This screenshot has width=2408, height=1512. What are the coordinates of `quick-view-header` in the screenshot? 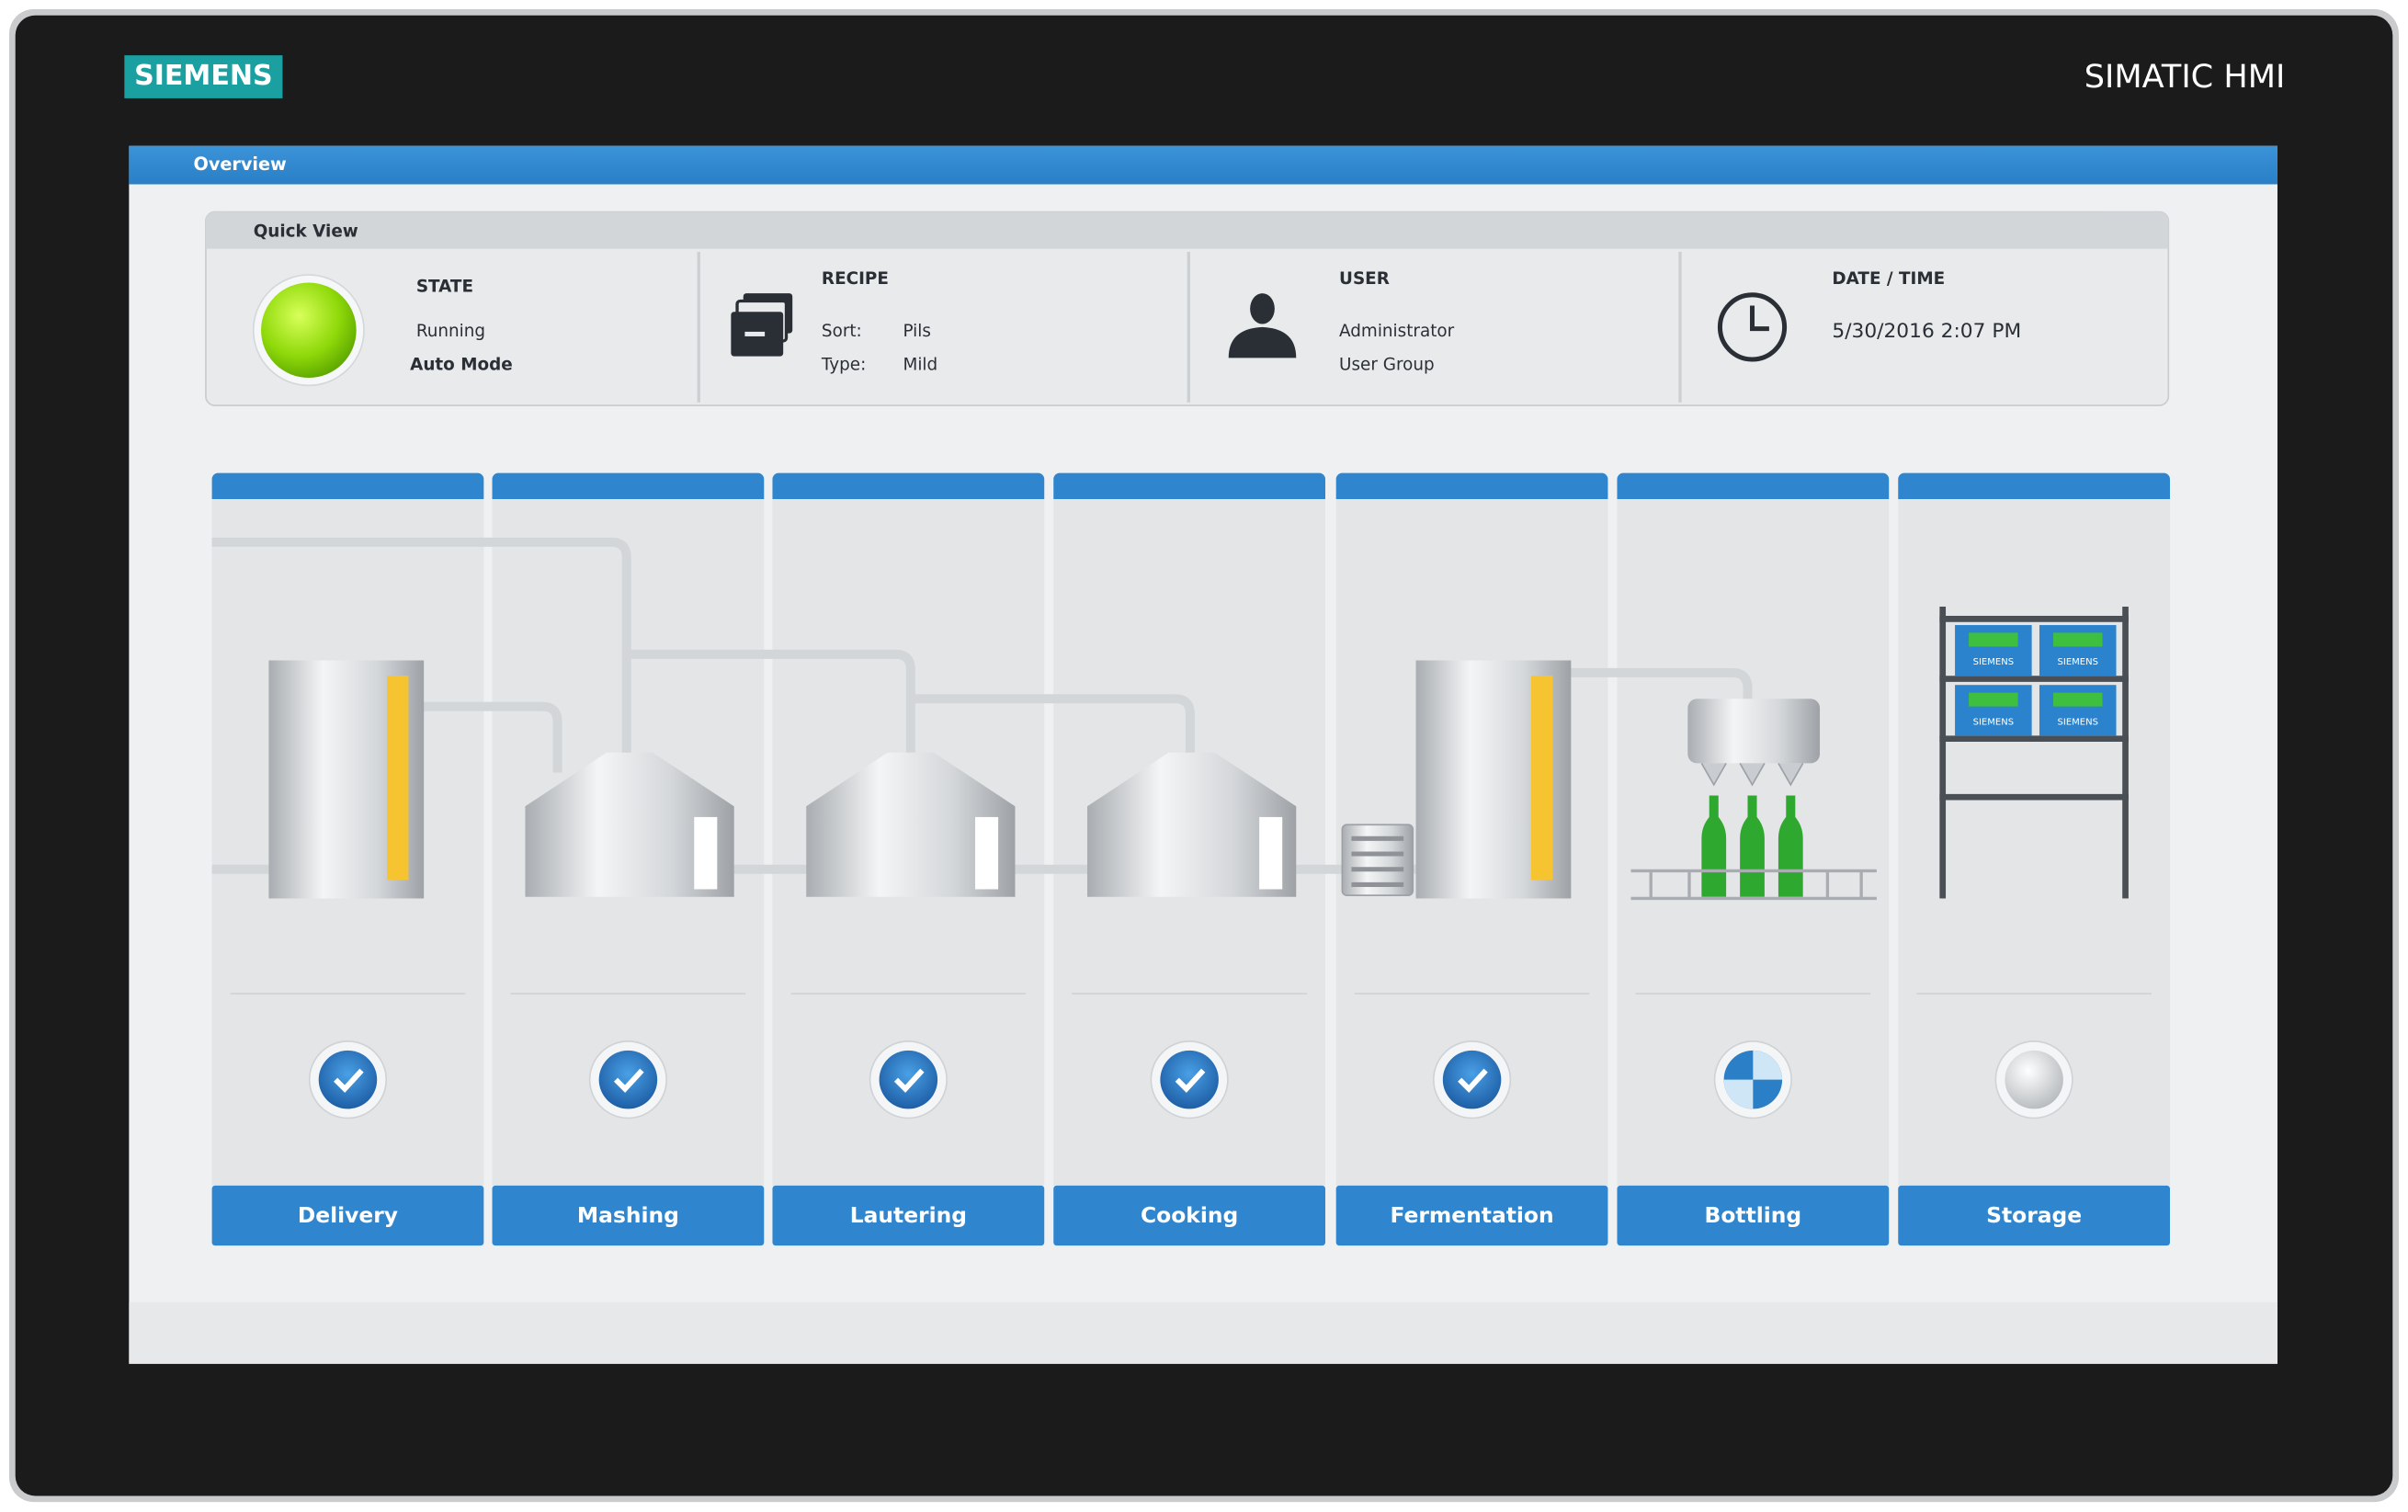 It's located at (1187, 230).